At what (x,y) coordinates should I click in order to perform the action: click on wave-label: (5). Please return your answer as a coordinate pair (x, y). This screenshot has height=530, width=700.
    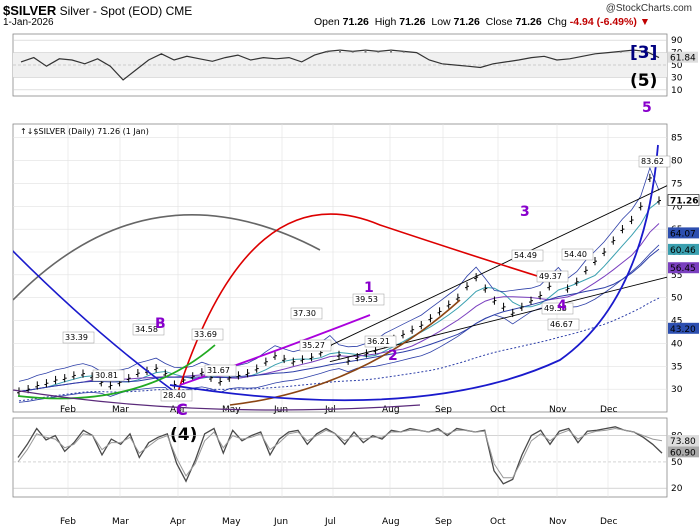
    Looking at the image, I should click on (643, 81).